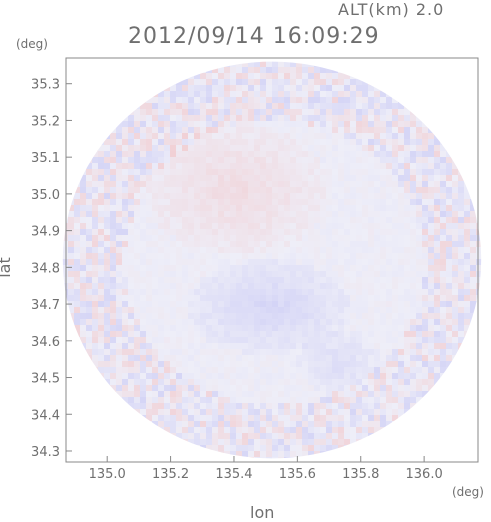 The width and height of the screenshot is (491, 522). Describe the element at coordinates (170, 474) in the screenshot. I see `x-tick-label: 135.2` at that location.